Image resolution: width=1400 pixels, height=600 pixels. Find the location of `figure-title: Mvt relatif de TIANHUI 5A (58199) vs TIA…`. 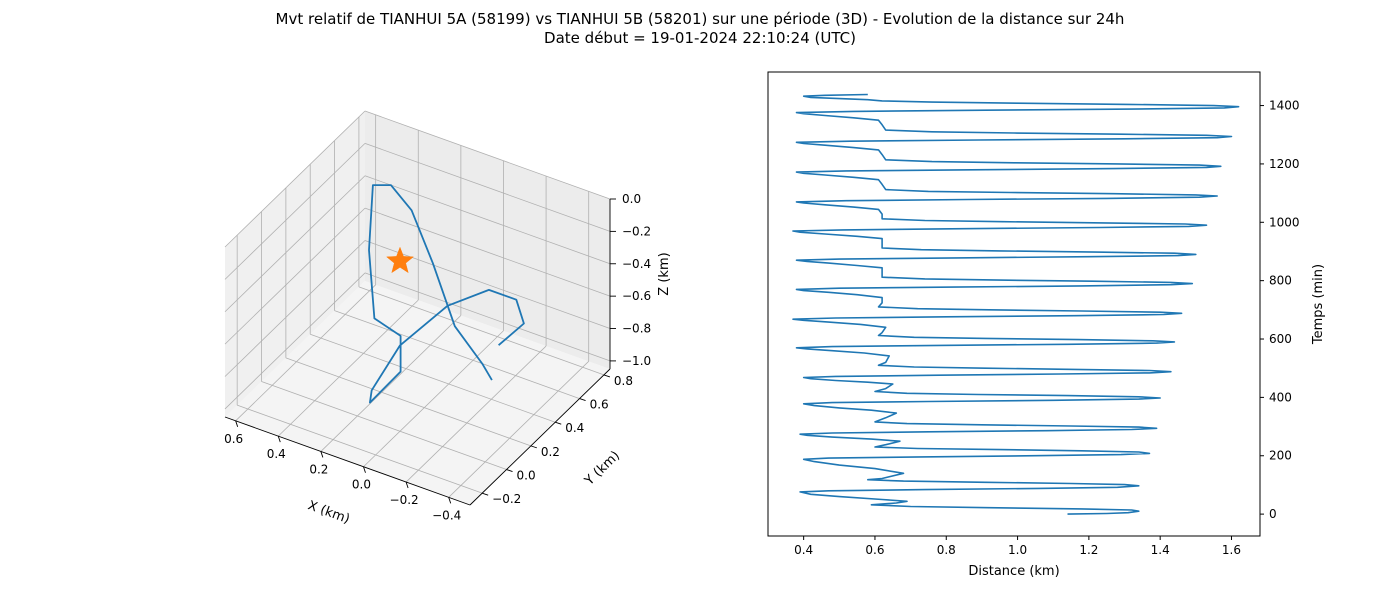

figure-title: Mvt relatif de TIANHUI 5A (58199) vs TIA… is located at coordinates (700, 29).